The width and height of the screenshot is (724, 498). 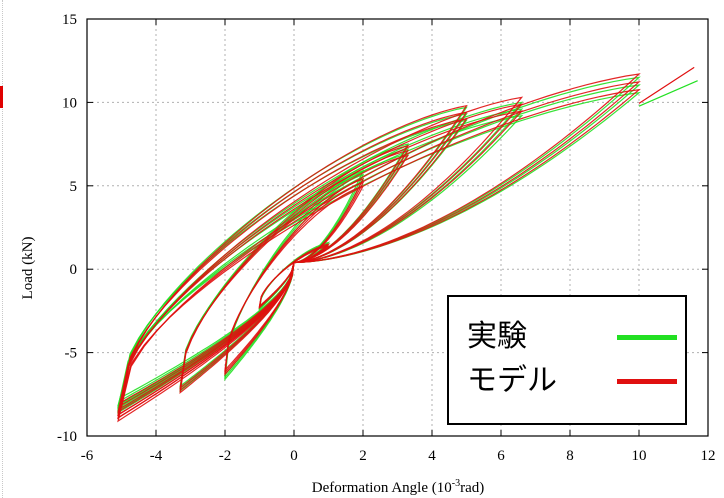 I want to click on legend-swatch-model, so click(x=647, y=381).